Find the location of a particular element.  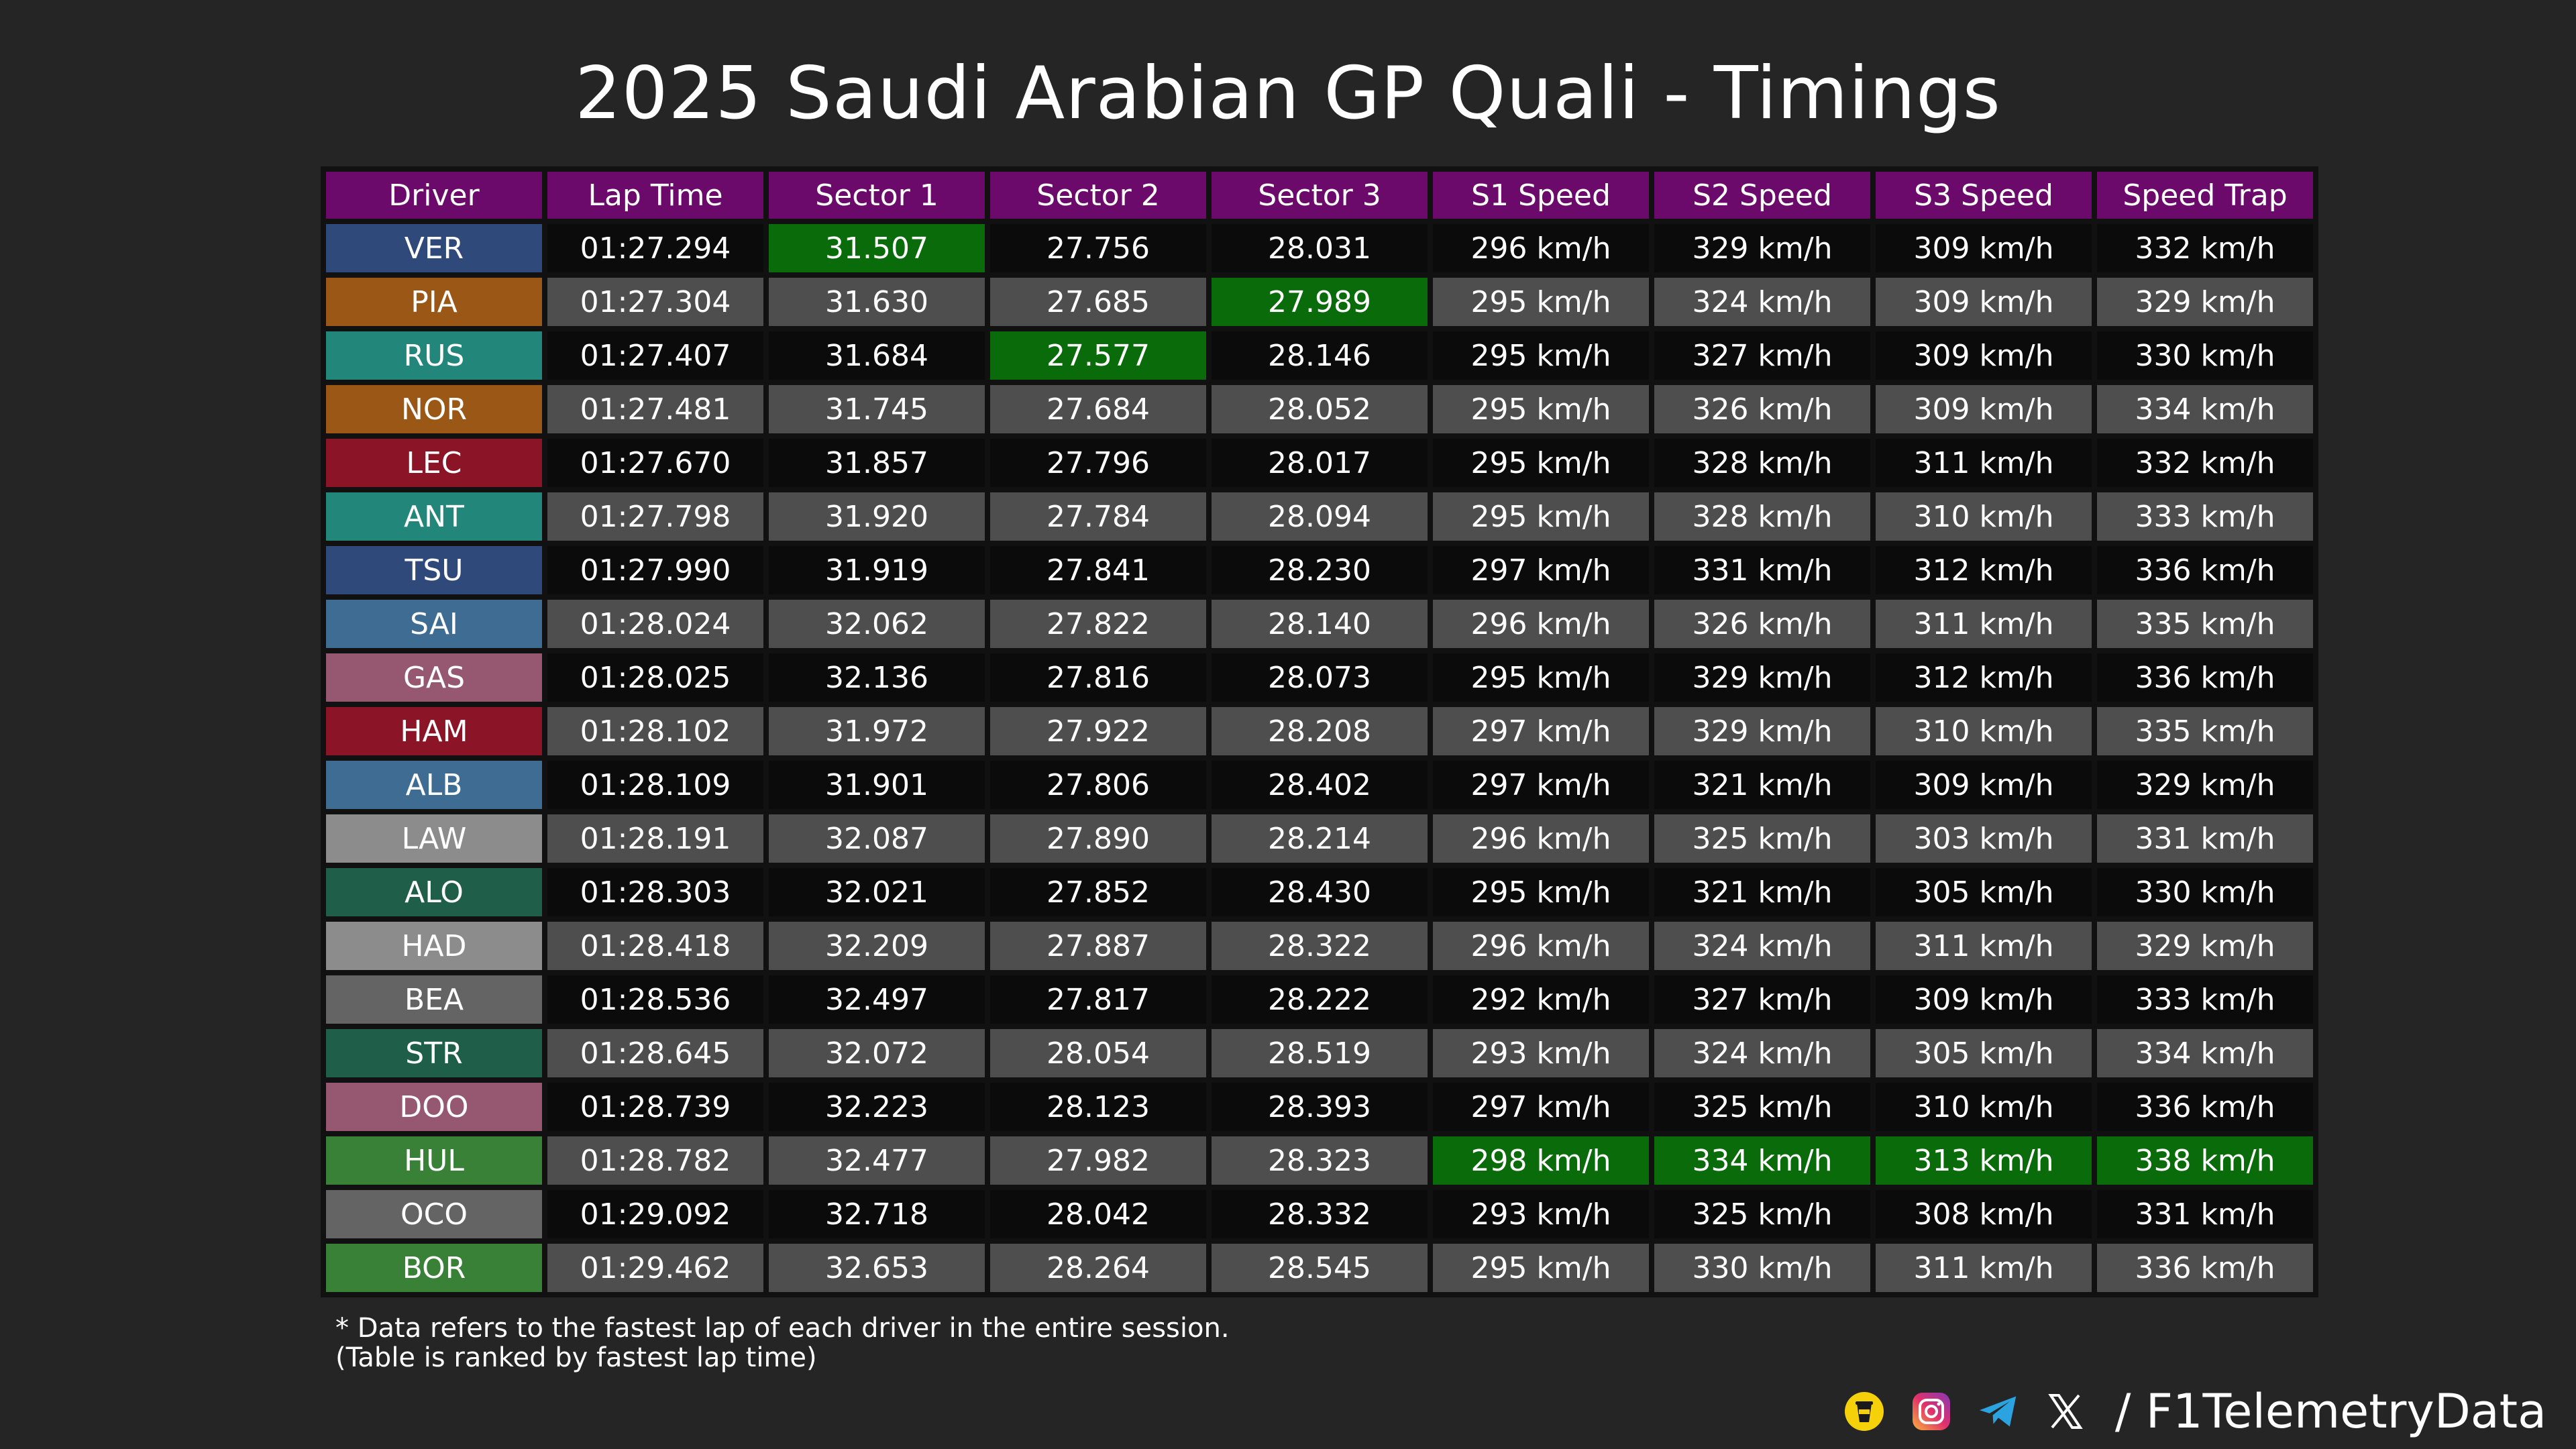

sector1-cell: 32.072 is located at coordinates (876, 1053).